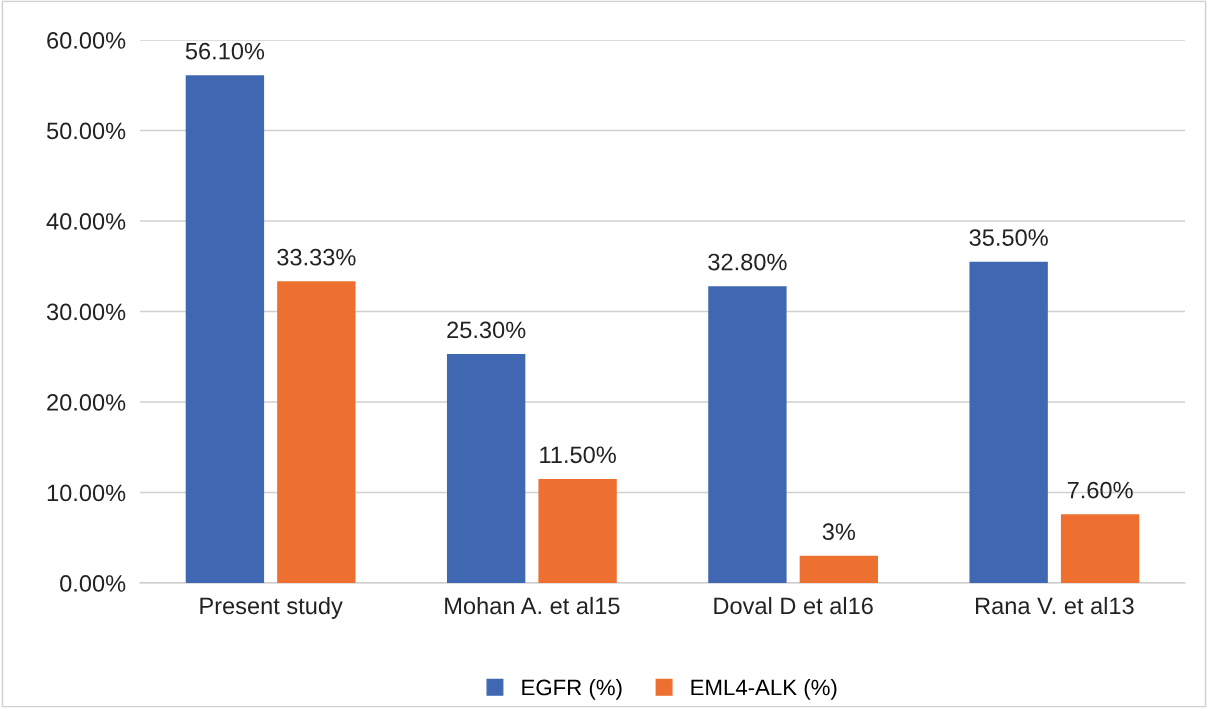  Describe the element at coordinates (578, 455) in the screenshot. I see `data-label: 11.50%` at that location.